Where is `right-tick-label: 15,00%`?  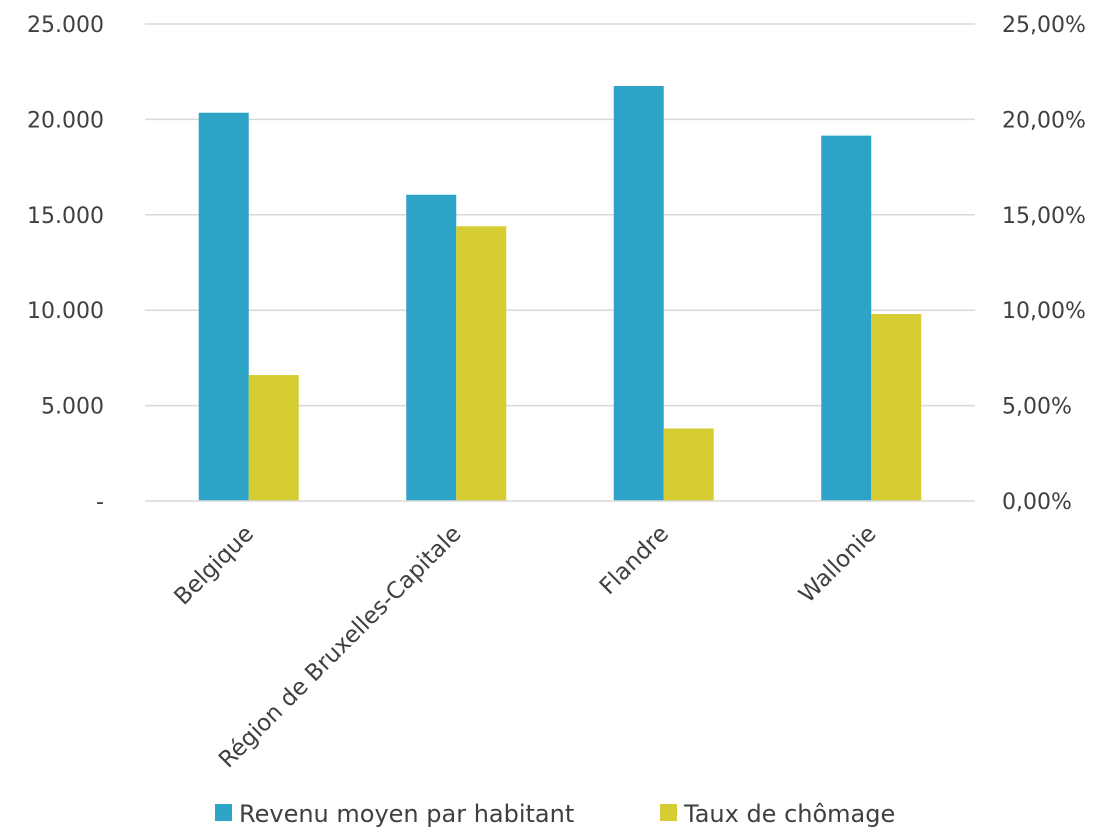
right-tick-label: 15,00% is located at coordinates (1044, 216).